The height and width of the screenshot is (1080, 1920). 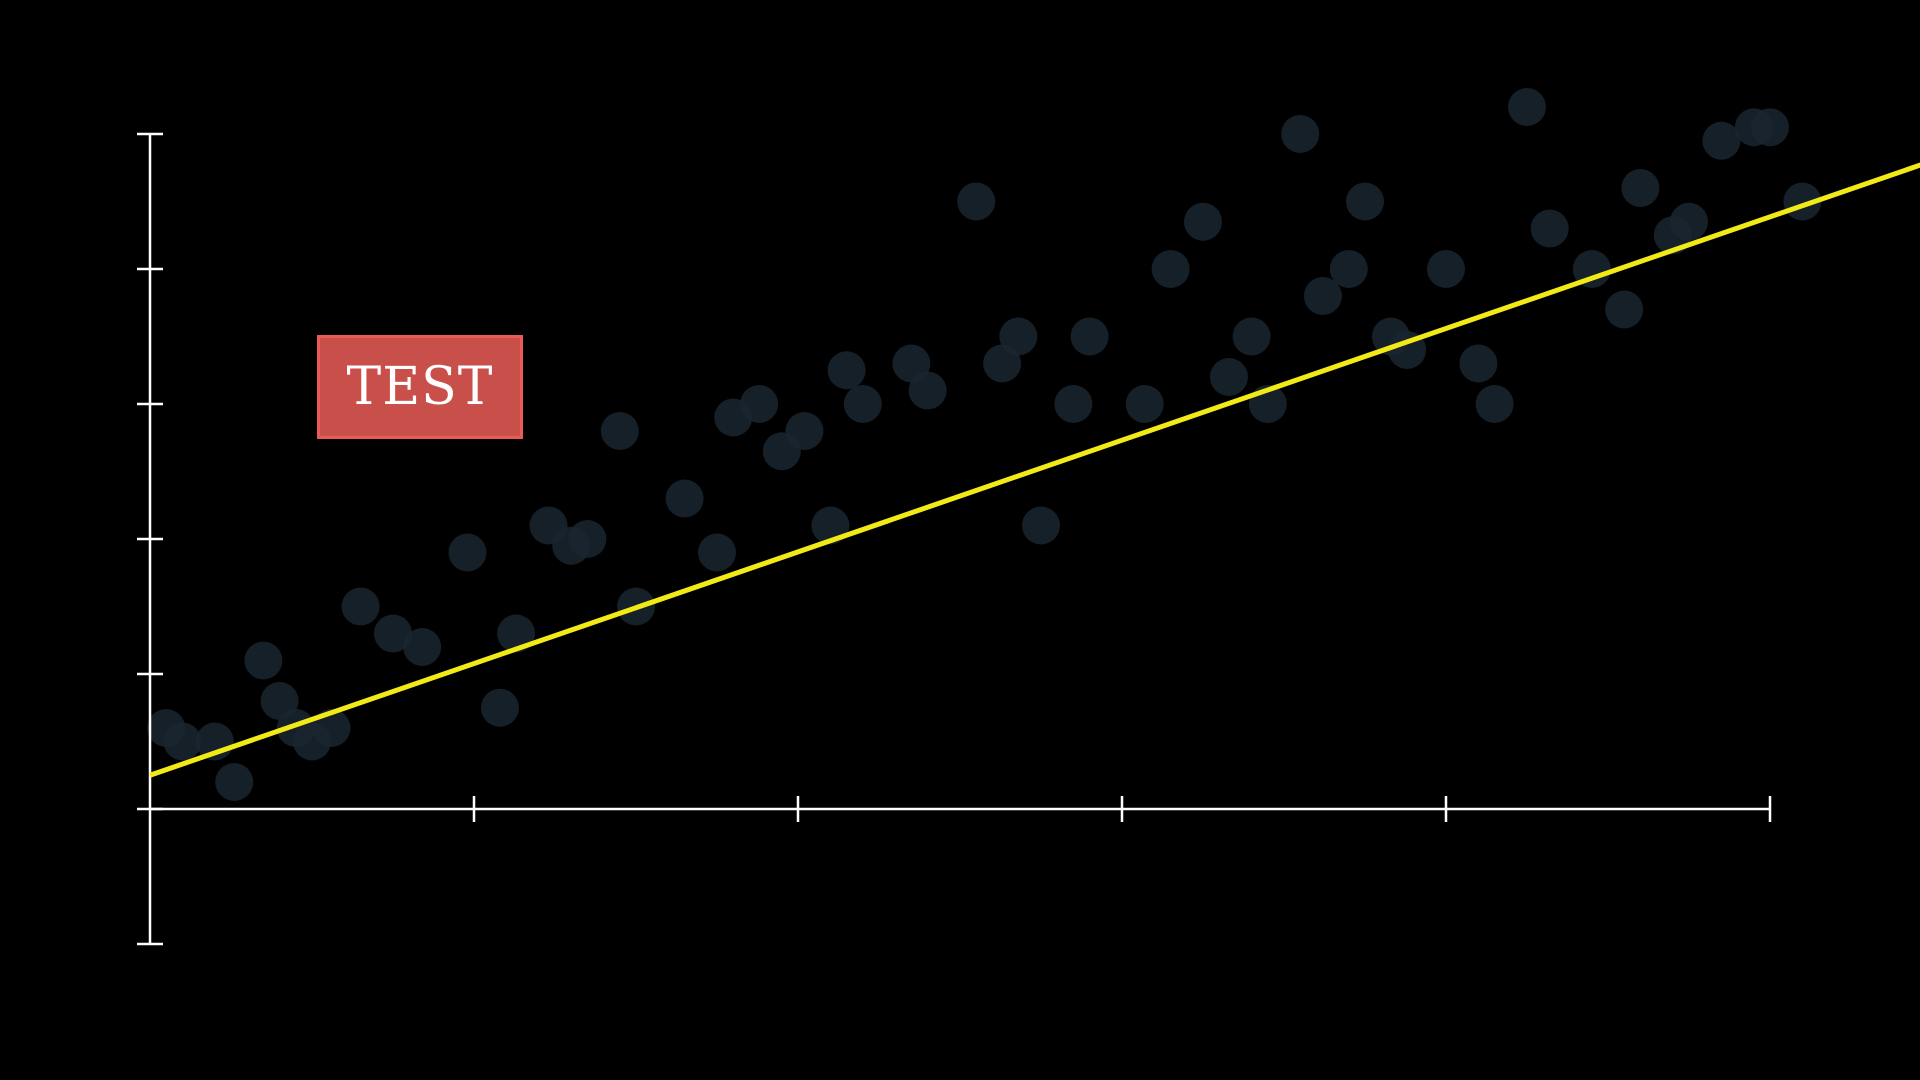 I want to click on test-label-box: TEST, so click(x=420, y=387).